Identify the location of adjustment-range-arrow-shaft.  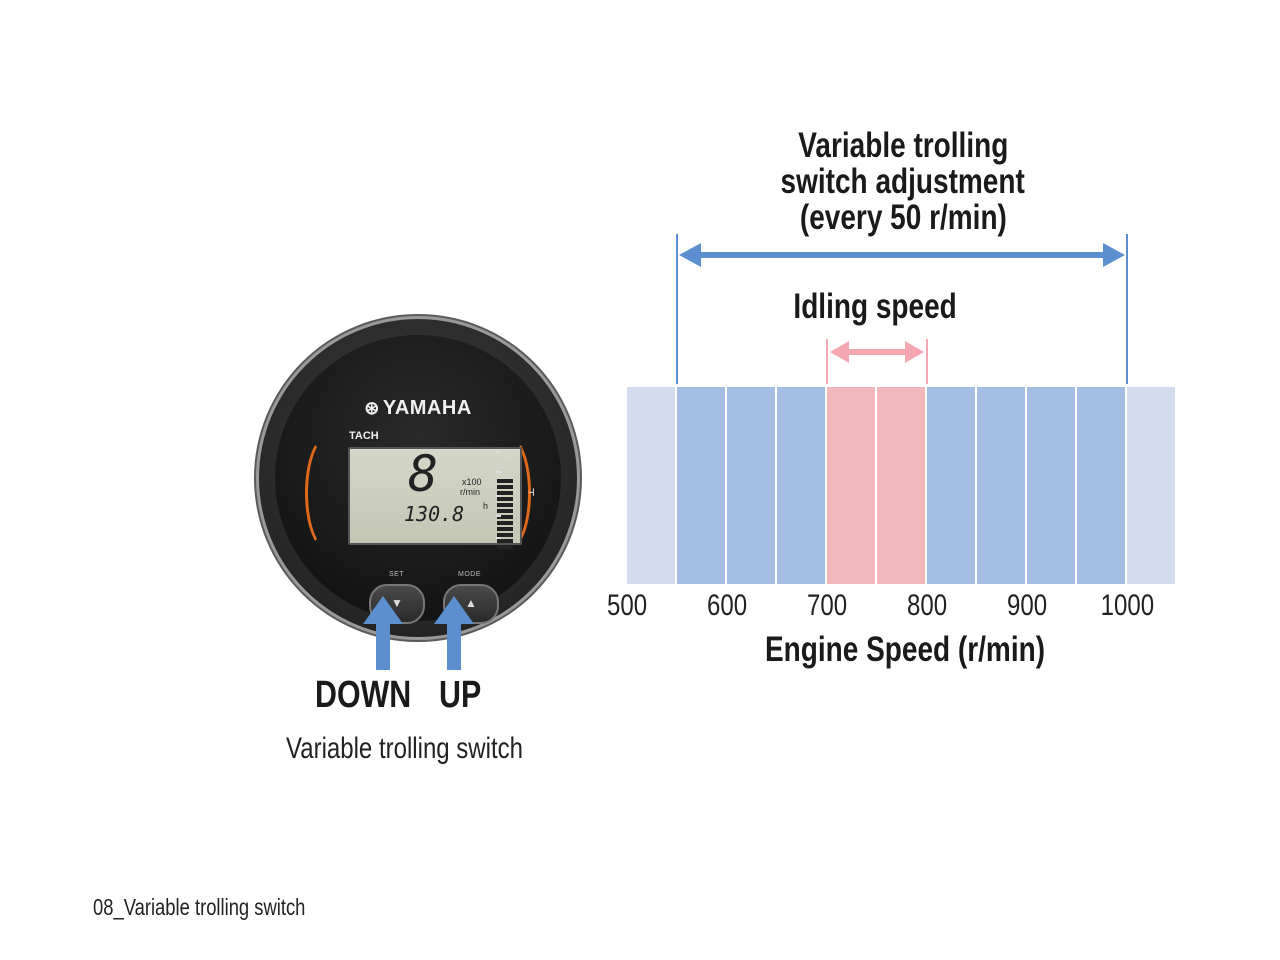
(902, 255).